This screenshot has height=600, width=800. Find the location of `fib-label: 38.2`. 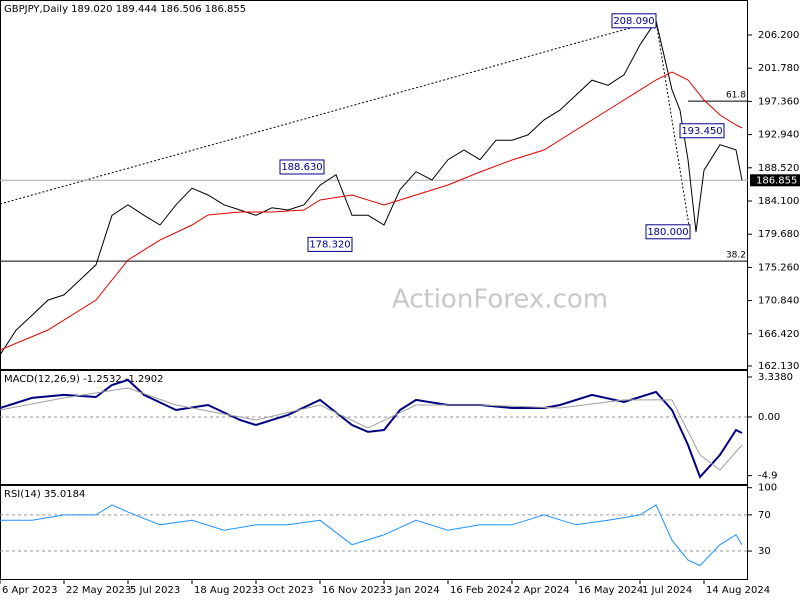

fib-label: 38.2 is located at coordinates (736, 256).